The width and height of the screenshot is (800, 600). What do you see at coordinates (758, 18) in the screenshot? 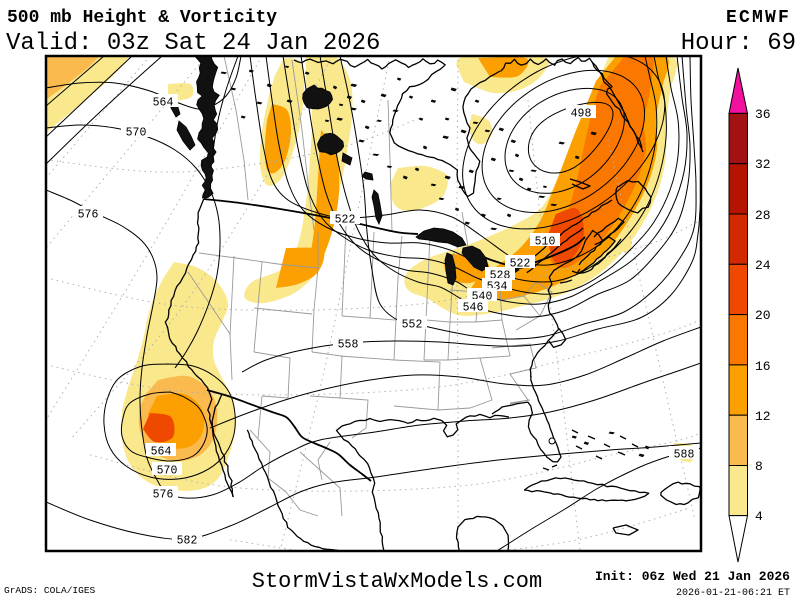
I see `svg-text: ECMWF` at bounding box center [758, 18].